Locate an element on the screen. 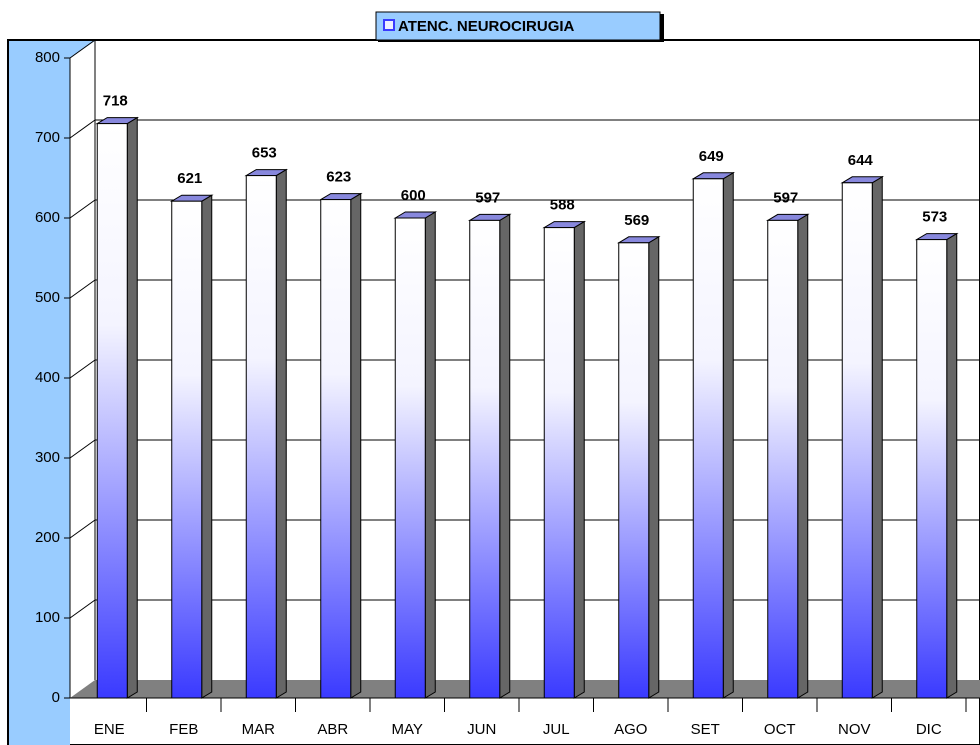  legend: ATENC. NEUROCIRUGIA is located at coordinates (519, 26).